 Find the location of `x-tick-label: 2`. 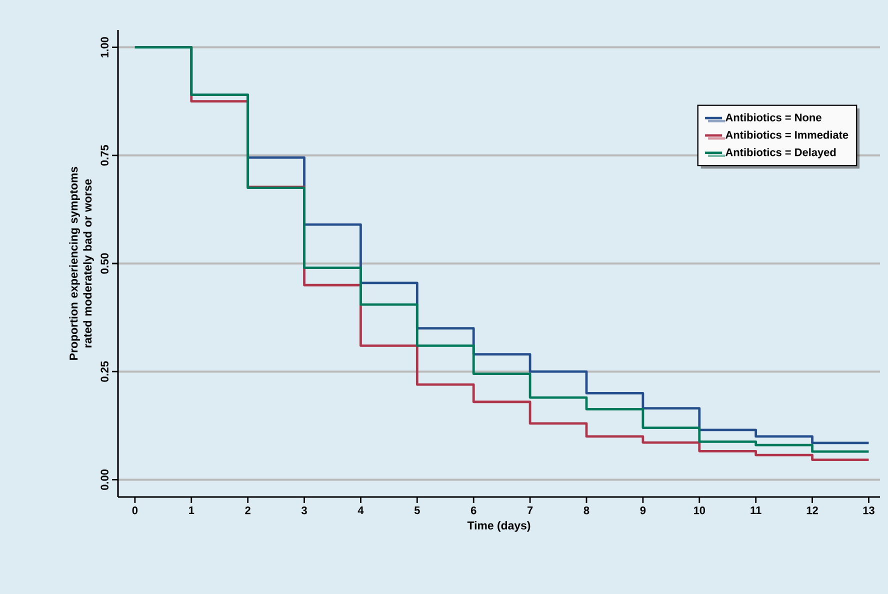

x-tick-label: 2 is located at coordinates (247, 510).